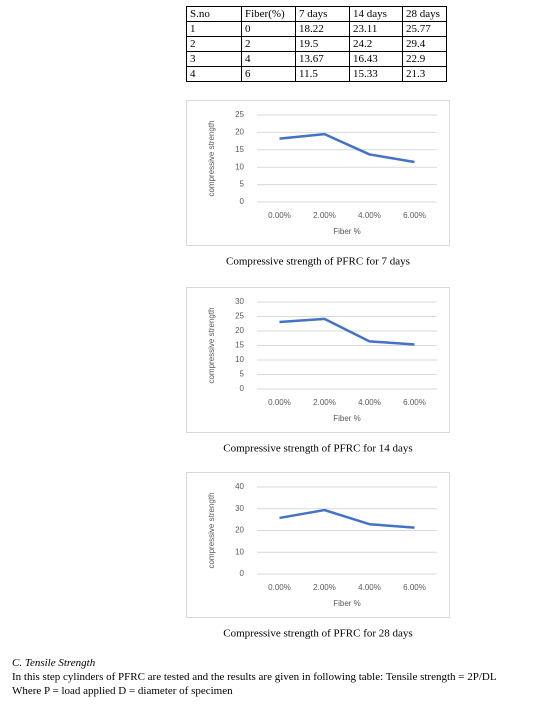 This screenshot has width=534, height=708. I want to click on table-cell: 23.11, so click(376, 29).